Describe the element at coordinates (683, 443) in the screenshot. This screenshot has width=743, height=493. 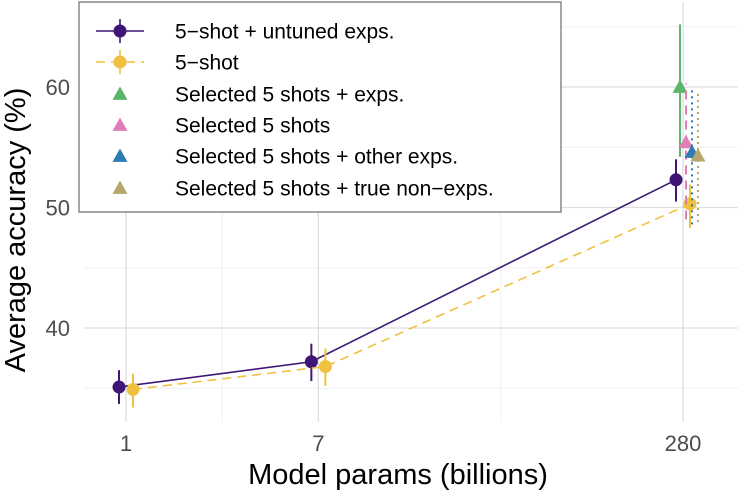
I see `x-tick-label: 280` at that location.